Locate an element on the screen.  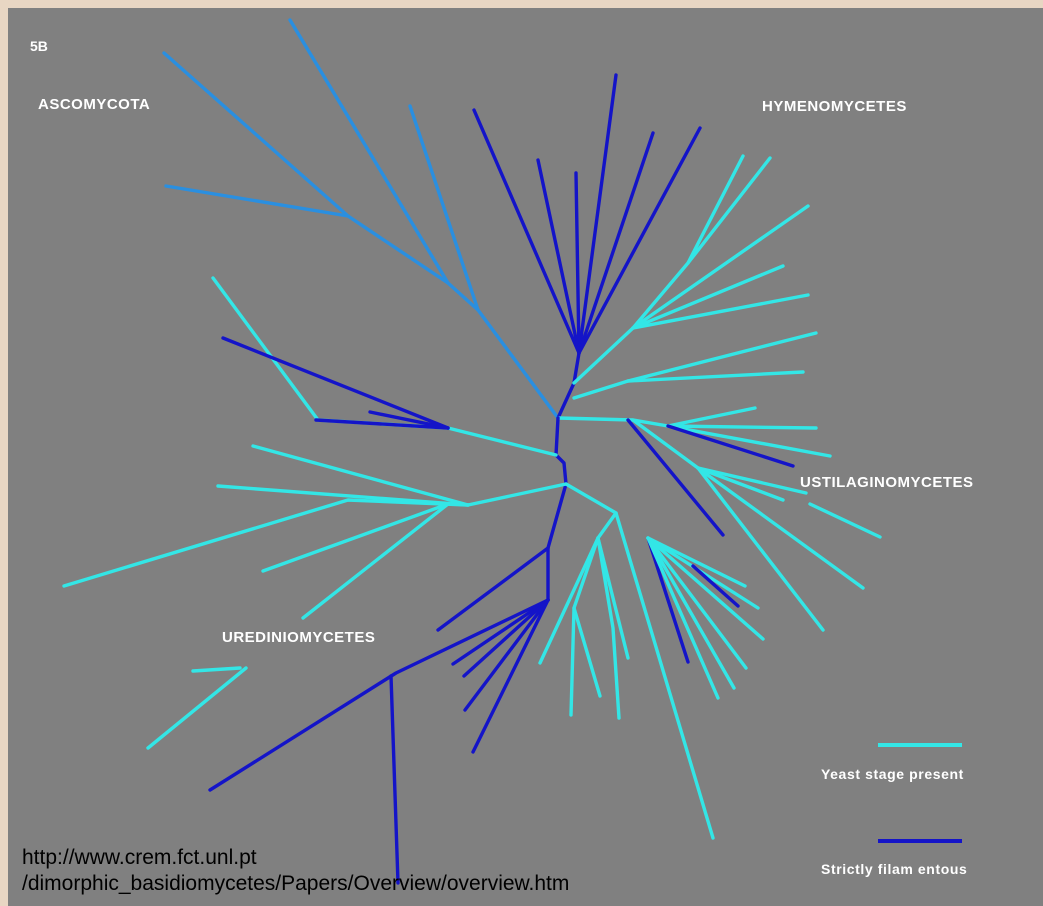
clade-label-ascomycota: ASCOMYCOTA is located at coordinates (94, 104).